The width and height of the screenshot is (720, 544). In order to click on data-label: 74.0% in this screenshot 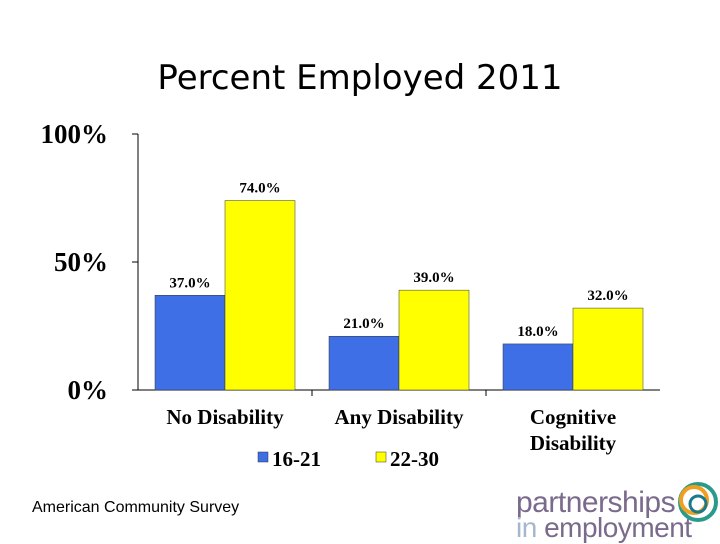, I will do `click(259, 189)`.